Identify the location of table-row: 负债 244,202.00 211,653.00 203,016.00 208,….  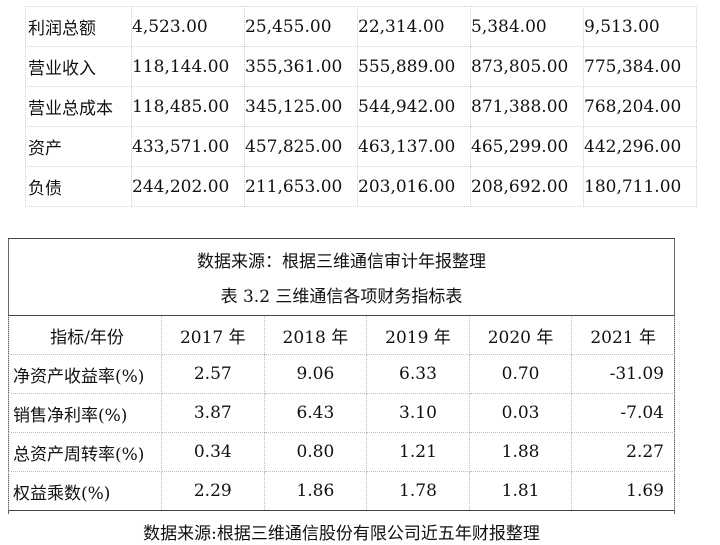
(361, 186).